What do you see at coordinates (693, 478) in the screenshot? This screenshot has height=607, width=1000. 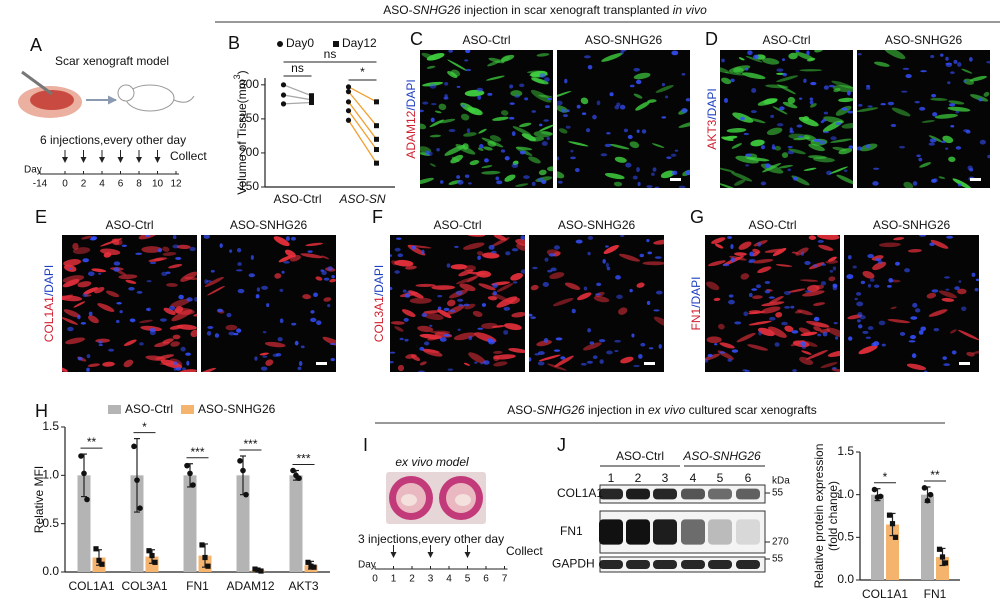 I see `lane-number: 4` at bounding box center [693, 478].